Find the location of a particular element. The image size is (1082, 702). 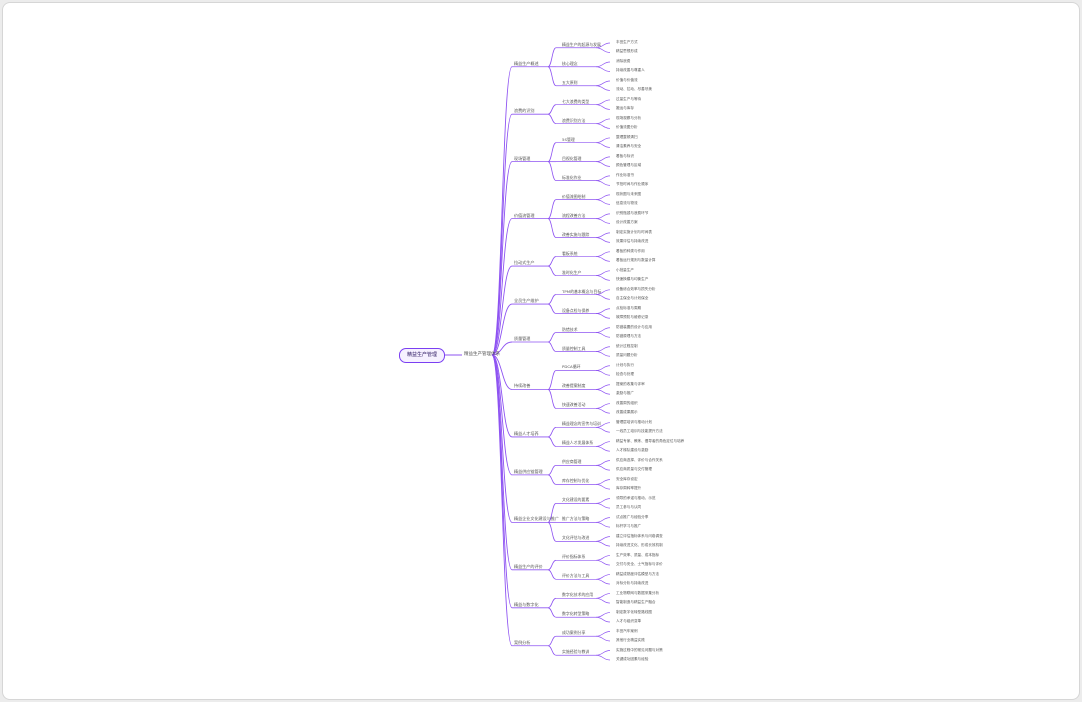

leaf-node: 提案的收集与评审 is located at coordinates (630, 383).